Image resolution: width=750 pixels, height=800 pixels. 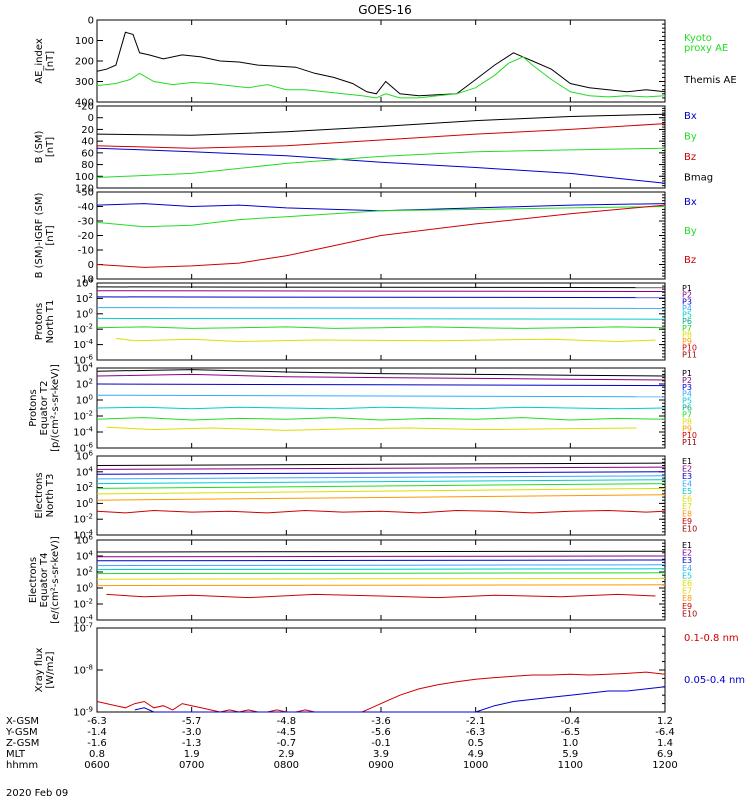 What do you see at coordinates (381, 373) in the screenshot?
I see `series-p1` at bounding box center [381, 373].